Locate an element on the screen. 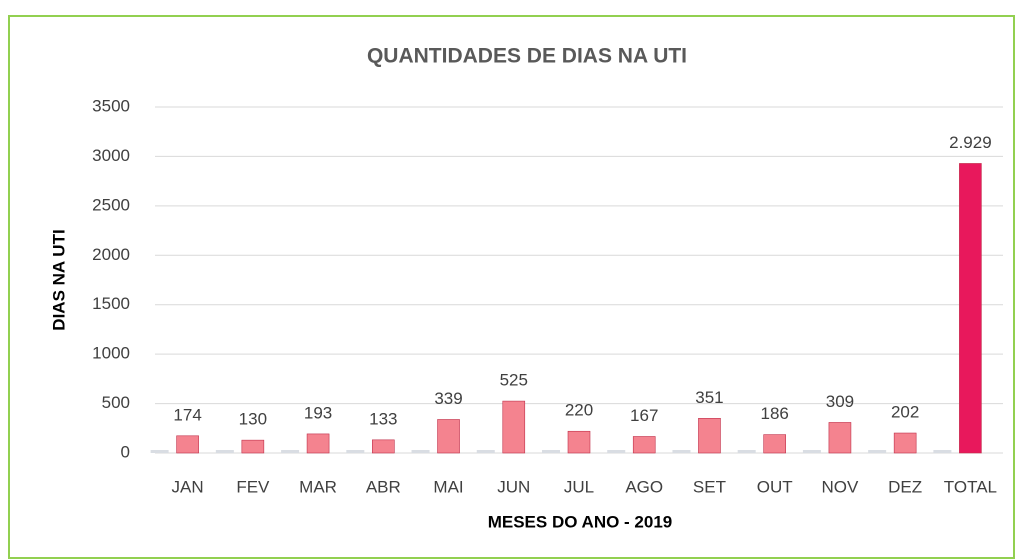 Image resolution: width=1016 pixels, height=560 pixels. data-label: 339 is located at coordinates (448, 398).